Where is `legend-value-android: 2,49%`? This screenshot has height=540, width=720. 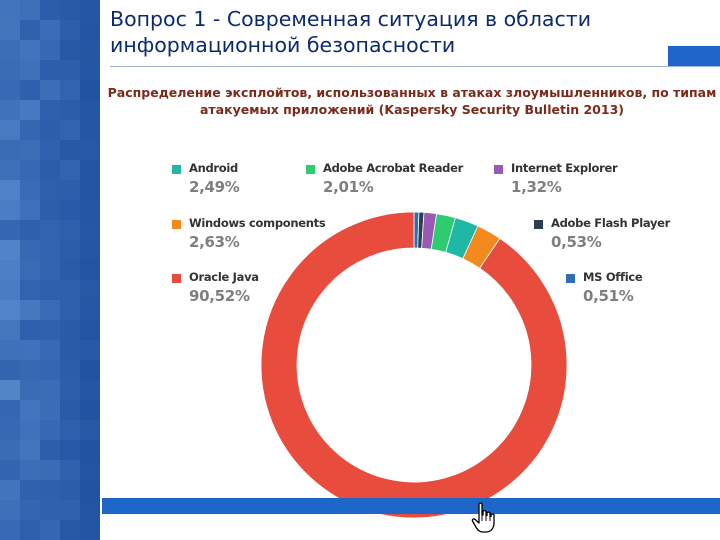 legend-value-android: 2,49% is located at coordinates (214, 187).